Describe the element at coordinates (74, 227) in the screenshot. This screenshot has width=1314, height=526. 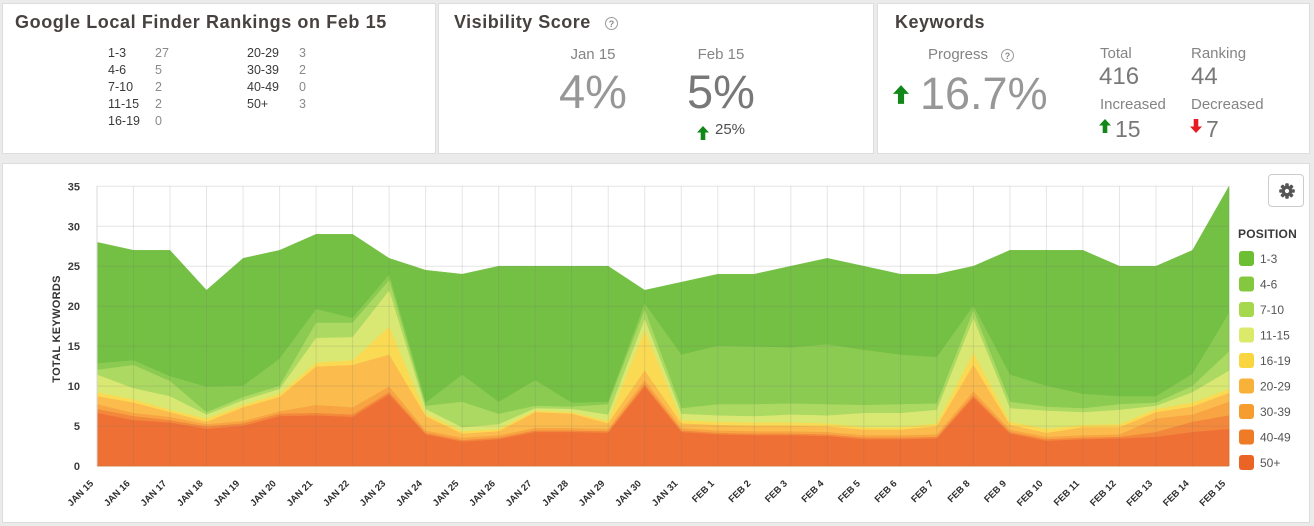
I see `svg-text: 30` at that location.